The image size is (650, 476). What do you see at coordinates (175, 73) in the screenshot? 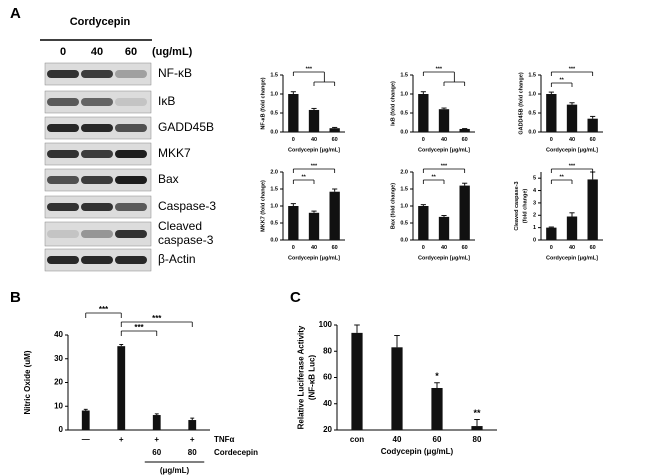
I see `protein-label: NF-κB` at bounding box center [175, 73].